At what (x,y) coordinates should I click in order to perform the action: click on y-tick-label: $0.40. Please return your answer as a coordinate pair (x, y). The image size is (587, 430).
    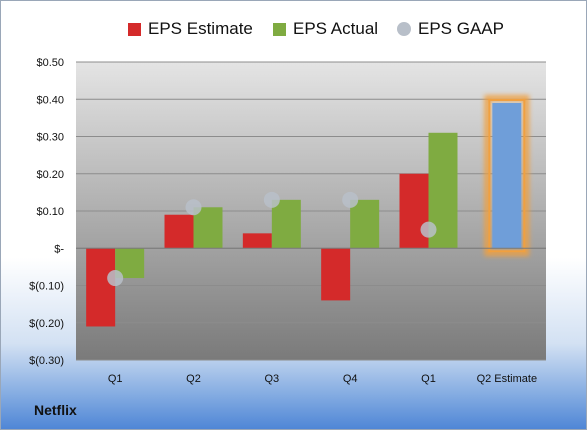
    Looking at the image, I should click on (50, 100).